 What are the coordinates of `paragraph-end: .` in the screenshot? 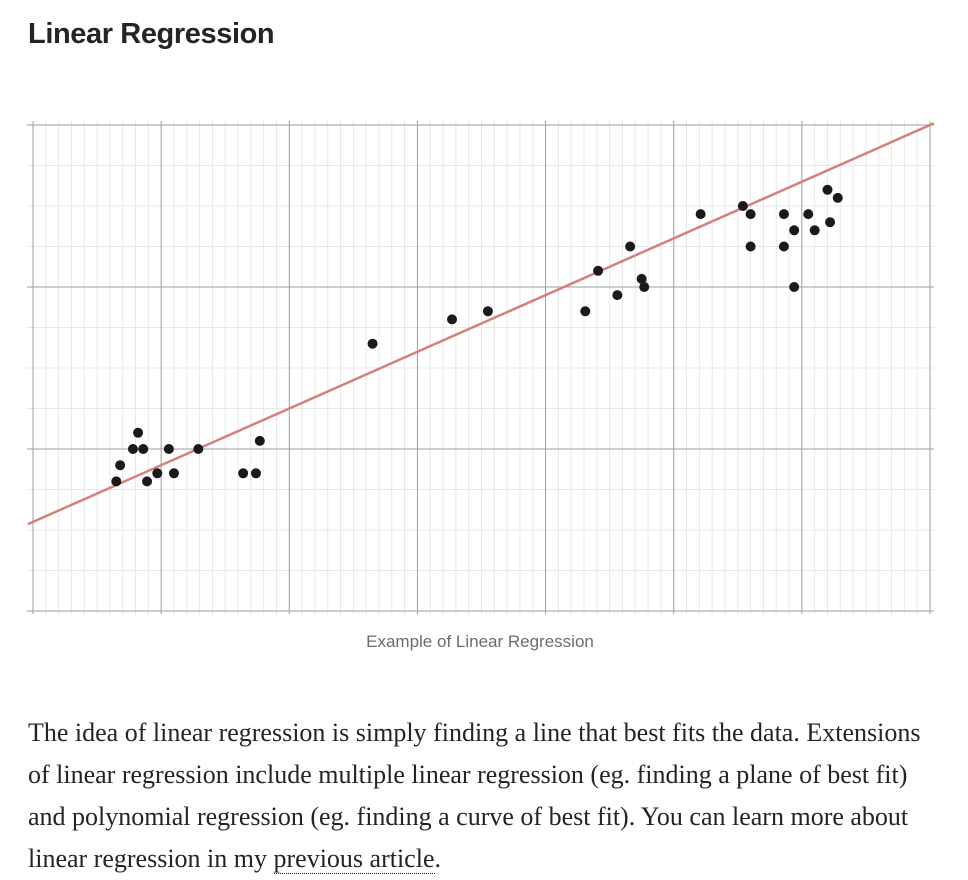 It's located at (438, 858).